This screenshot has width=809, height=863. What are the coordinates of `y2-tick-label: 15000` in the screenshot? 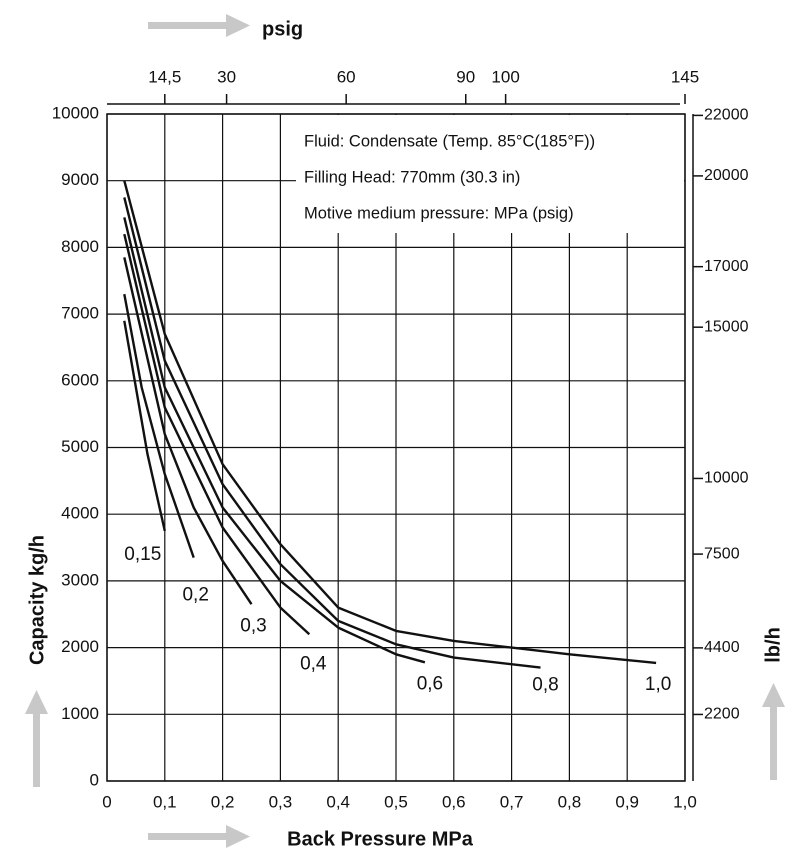 It's located at (726, 326).